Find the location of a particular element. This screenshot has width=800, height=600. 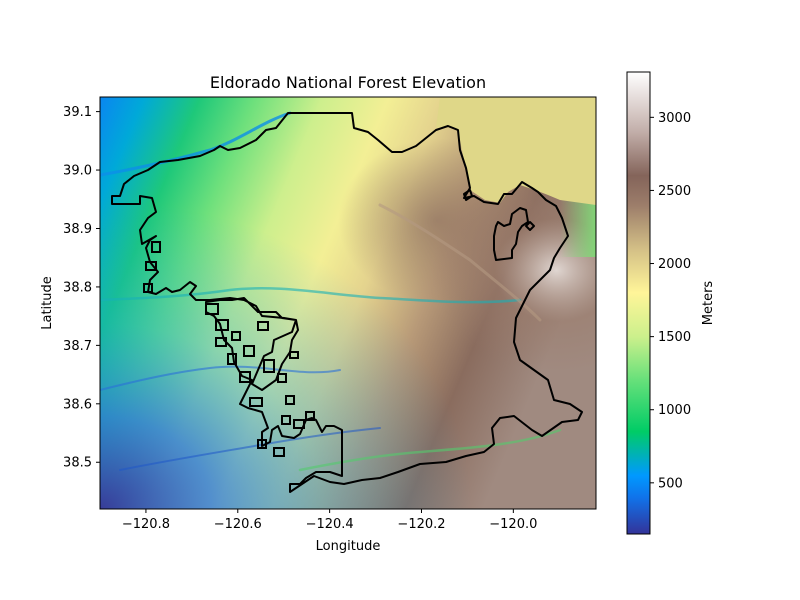

y-tick-label: 38.6 is located at coordinates (77, 404).